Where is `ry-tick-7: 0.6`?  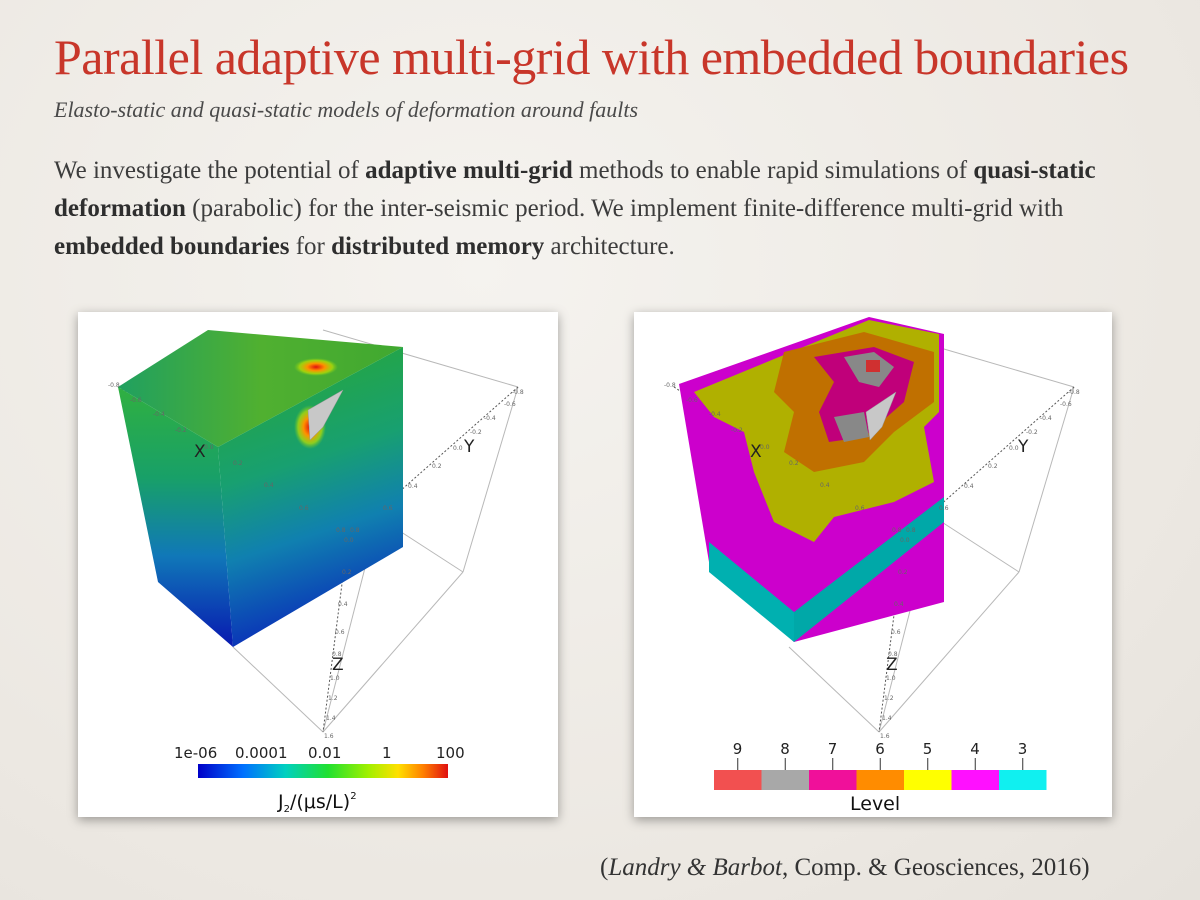 ry-tick-7: 0.6 is located at coordinates (944, 508).